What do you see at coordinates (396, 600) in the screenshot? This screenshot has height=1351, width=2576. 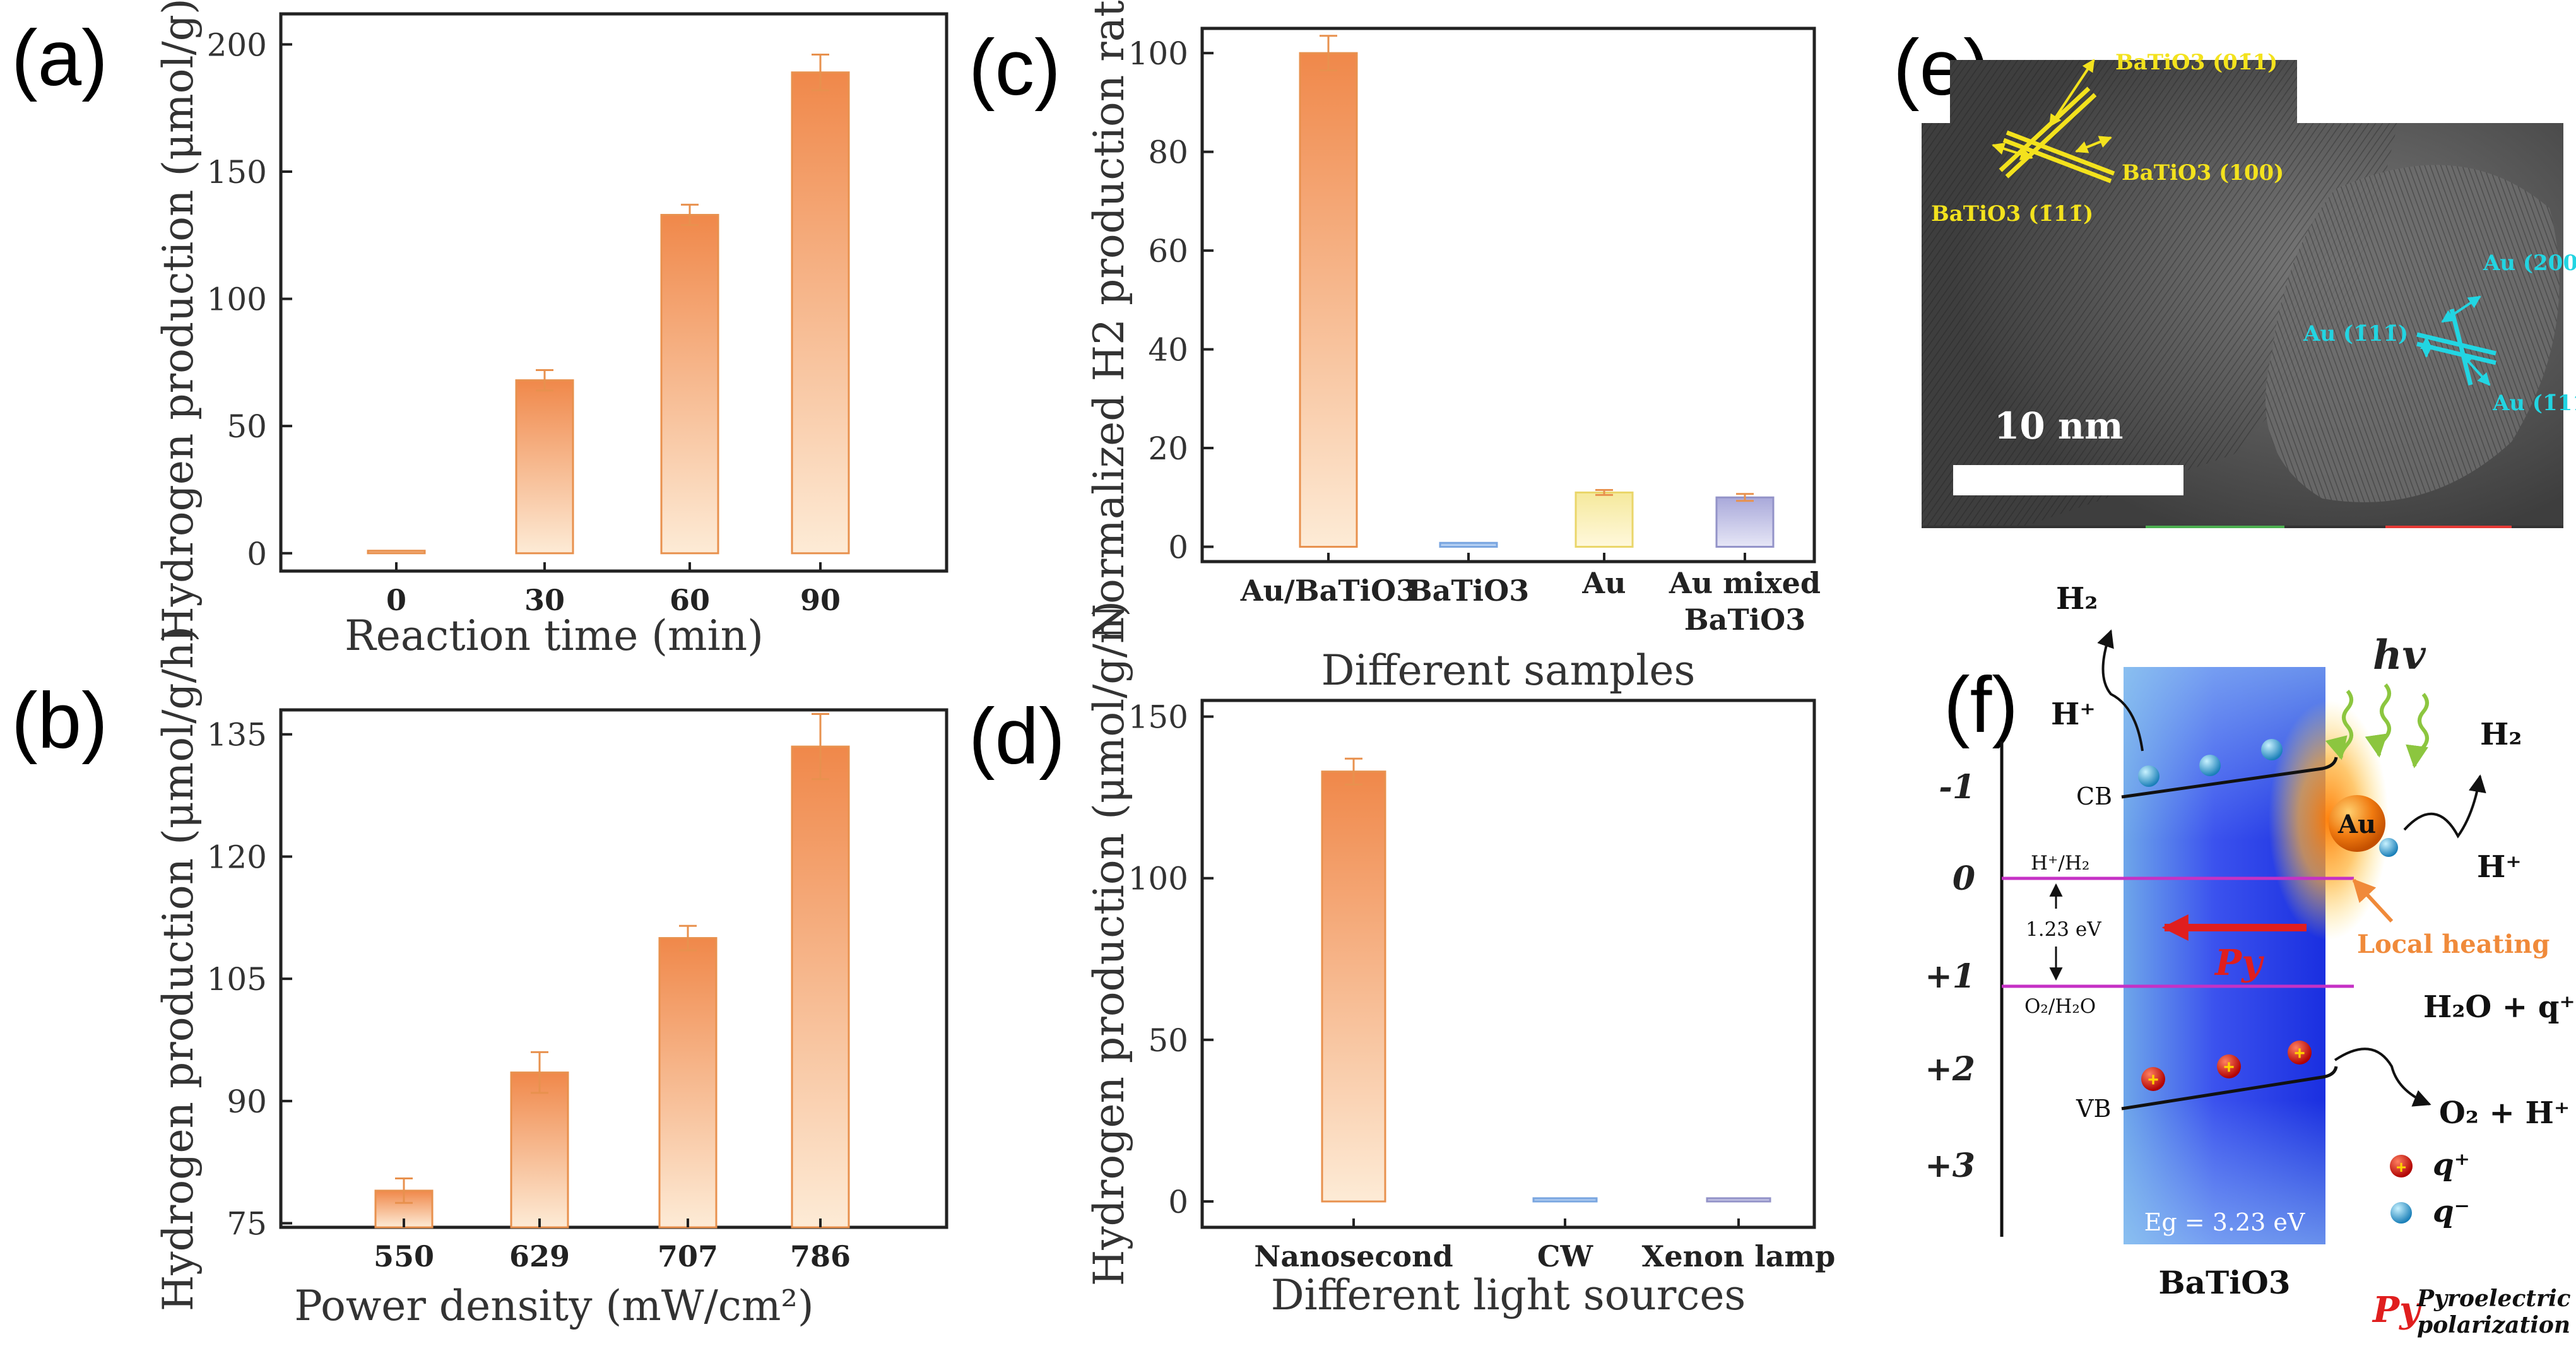 I see `xtick-label-a-0: 0` at bounding box center [396, 600].